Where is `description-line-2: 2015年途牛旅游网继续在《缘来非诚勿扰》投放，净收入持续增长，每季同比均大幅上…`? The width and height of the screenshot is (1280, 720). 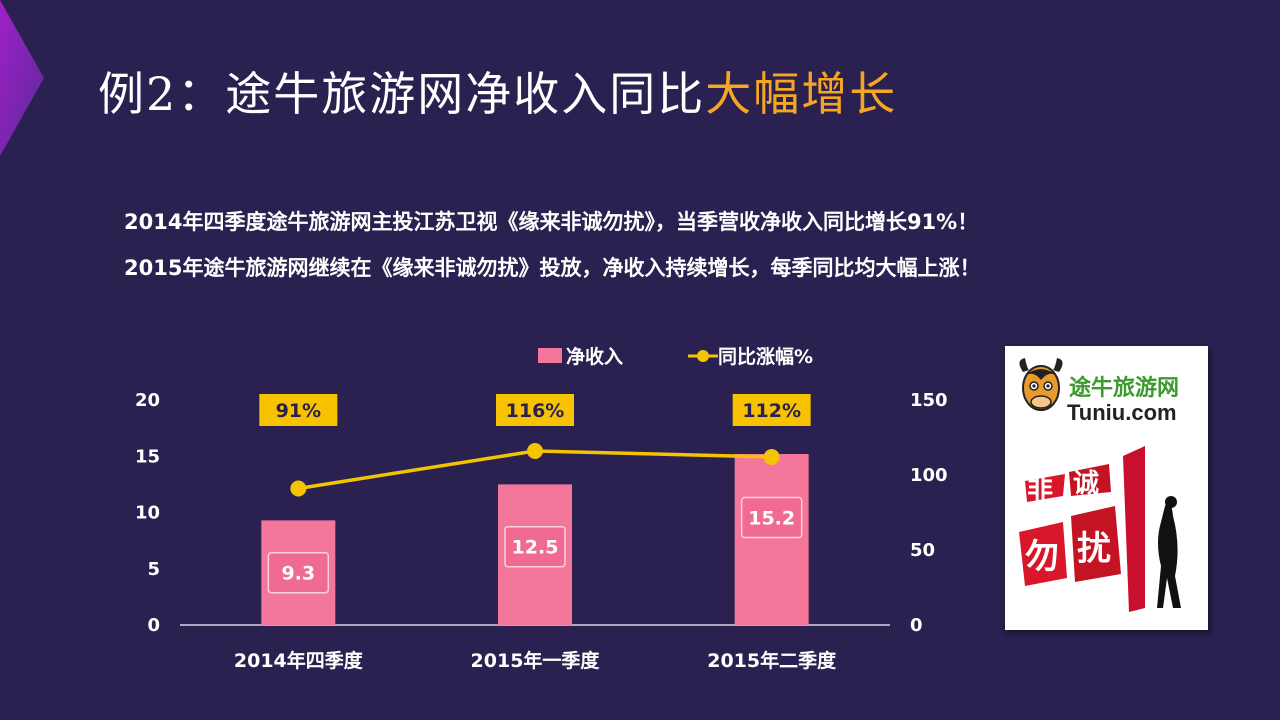 description-line-2: 2015年途牛旅游网继续在《缘来非诚勿扰》投放，净收入持续增长，每季同比均大幅上… is located at coordinates (552, 268).